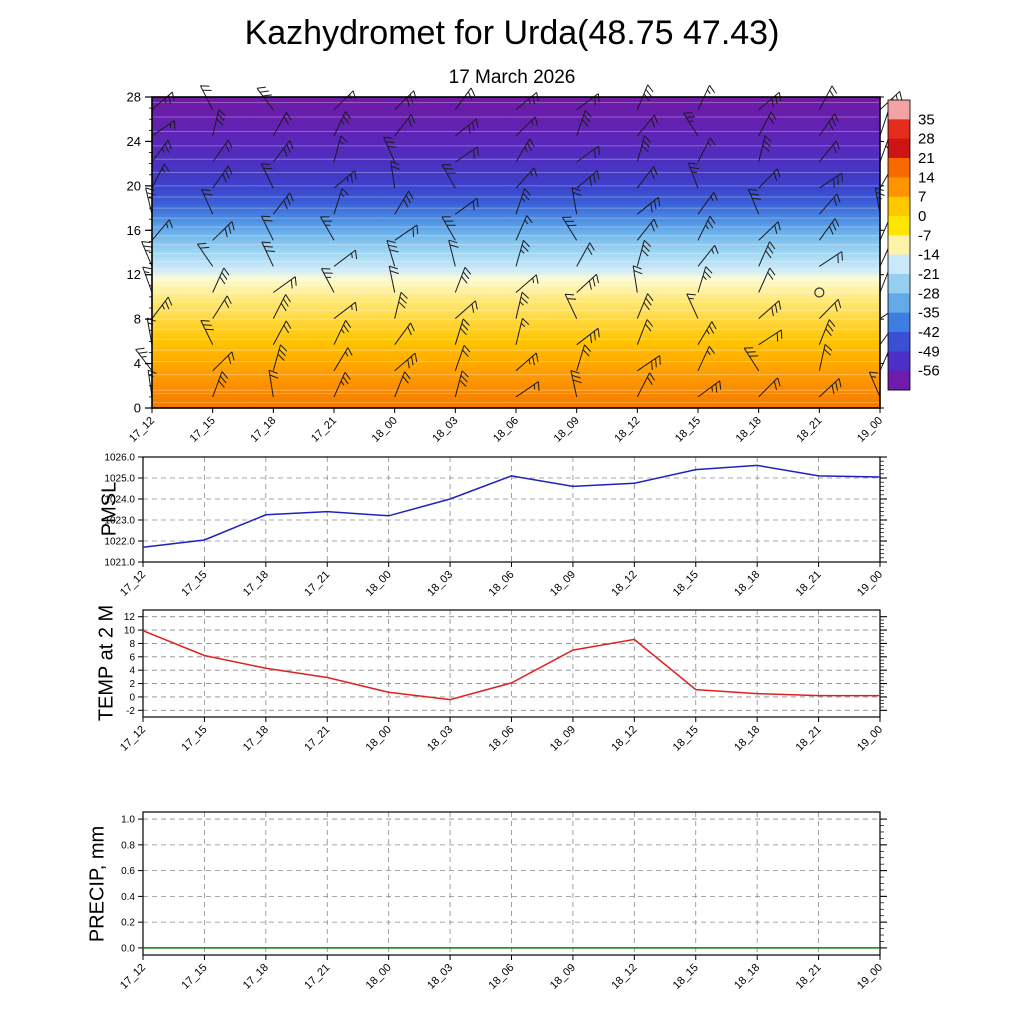 The height and width of the screenshot is (1024, 1024). I want to click on colorbar-tick-label: -7, so click(924, 235).